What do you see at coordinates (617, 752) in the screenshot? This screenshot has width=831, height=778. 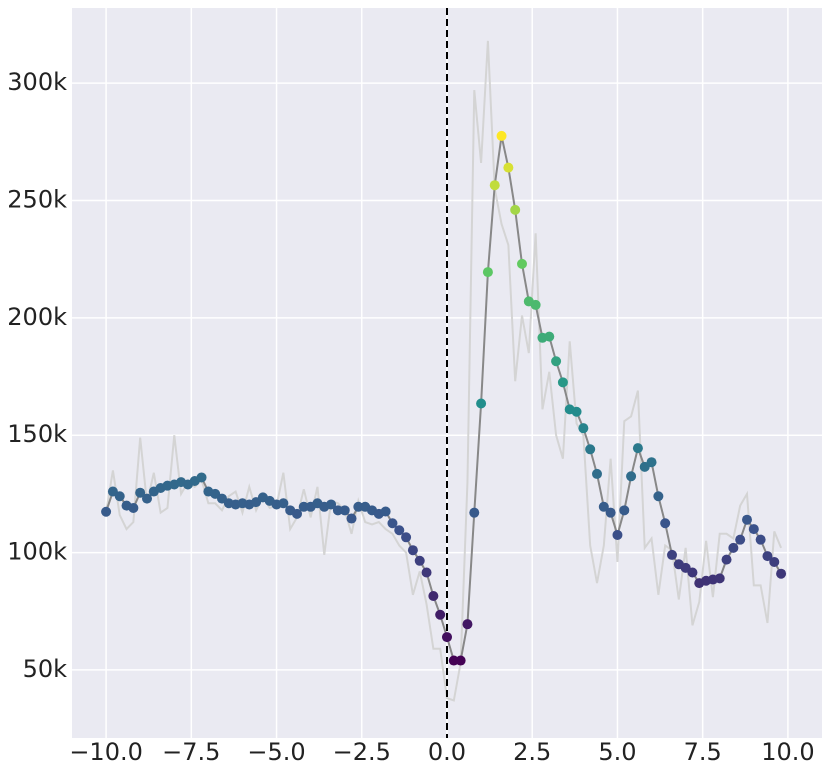 I see `x-tick-label: 5.0` at bounding box center [617, 752].